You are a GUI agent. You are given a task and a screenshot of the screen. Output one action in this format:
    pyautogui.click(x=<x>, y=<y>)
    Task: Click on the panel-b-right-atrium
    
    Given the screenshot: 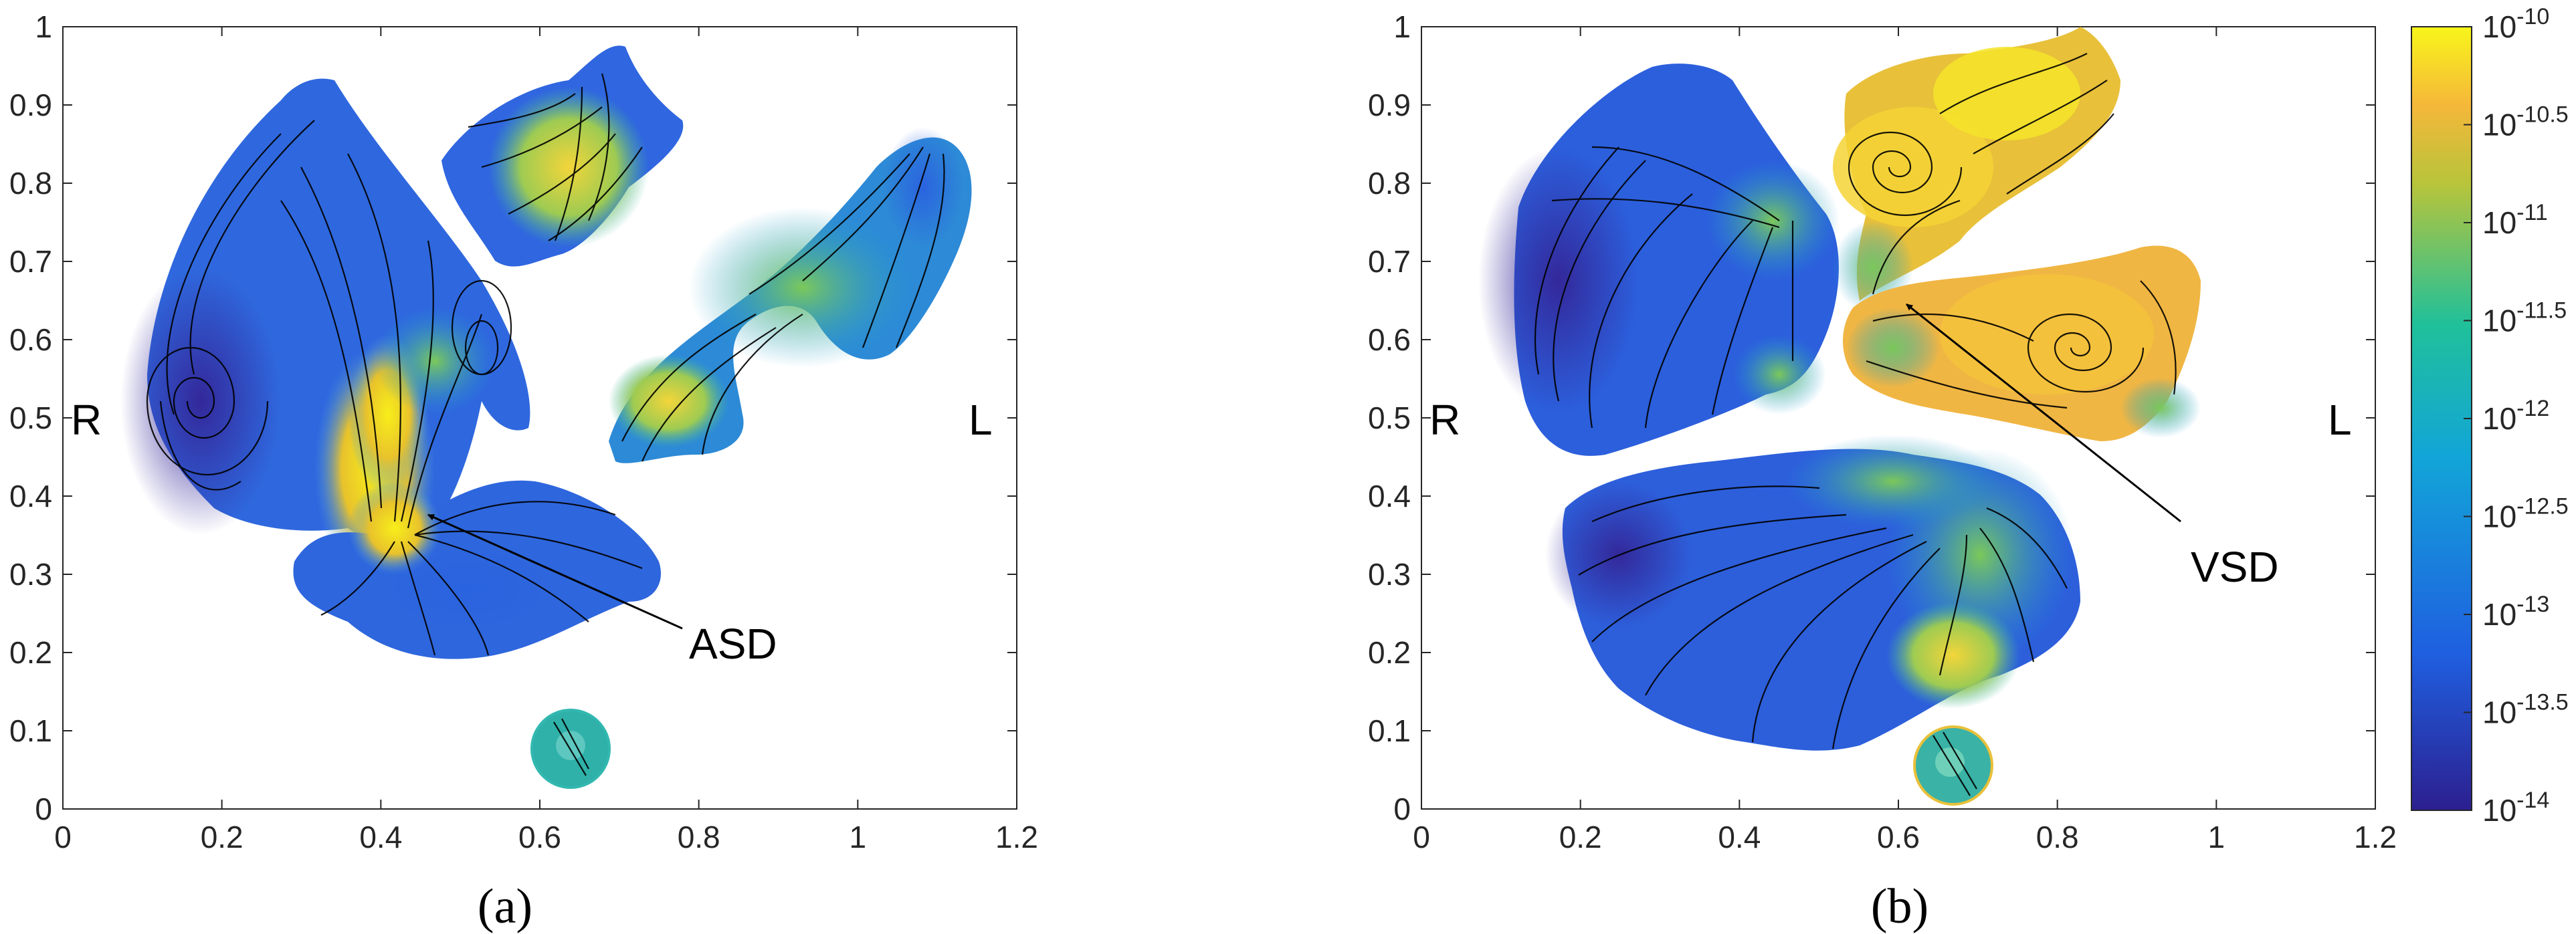 What is the action you would take?
    pyautogui.click(x=1659, y=260)
    